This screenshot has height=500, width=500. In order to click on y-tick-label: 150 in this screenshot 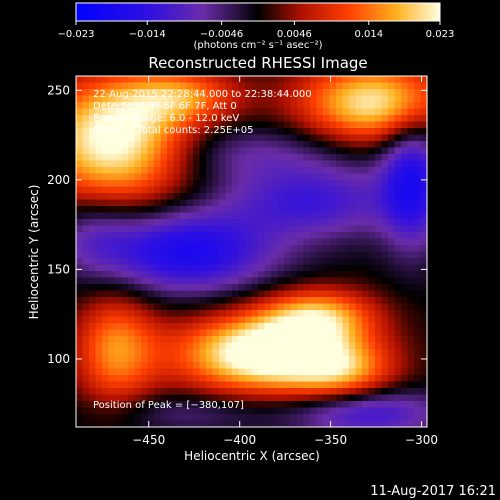, I will do `click(58, 269)`.